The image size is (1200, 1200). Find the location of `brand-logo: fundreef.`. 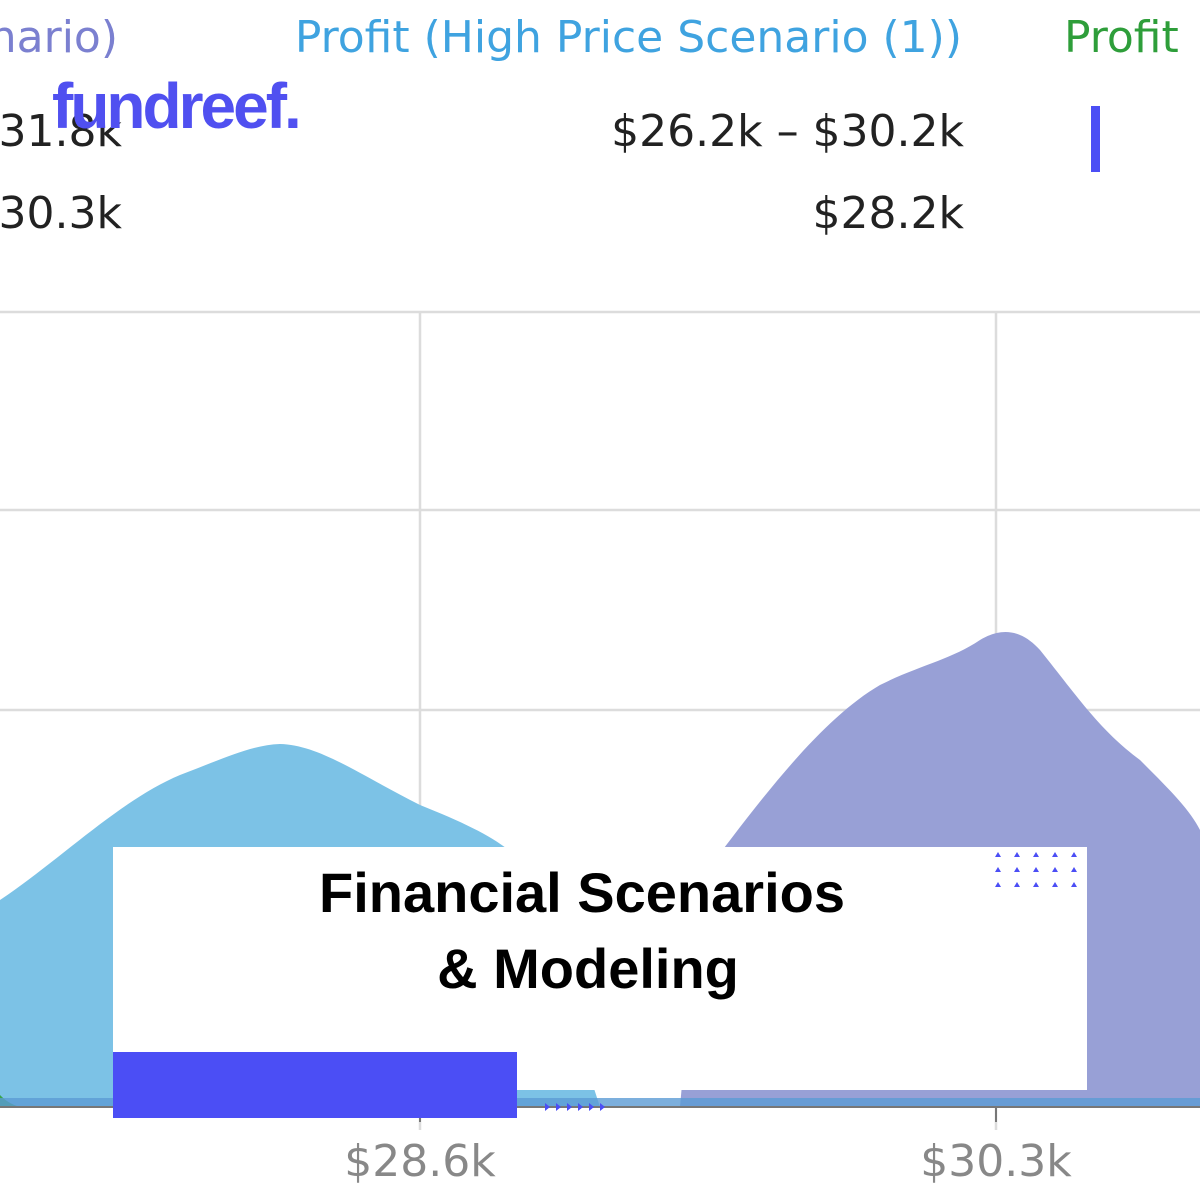

brand-logo: fundreef. is located at coordinates (175, 106).